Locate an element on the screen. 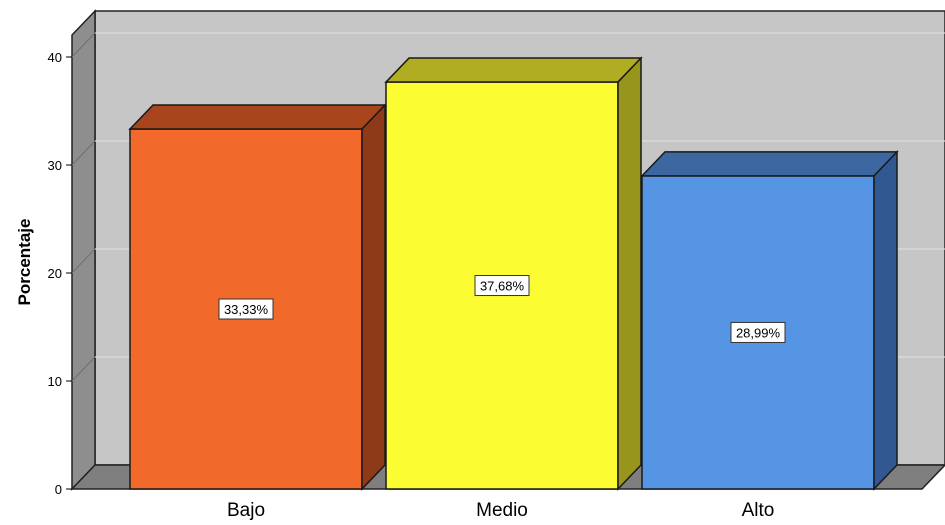 This screenshot has height=525, width=945. y-tick-label: 30 is located at coordinates (55, 165).